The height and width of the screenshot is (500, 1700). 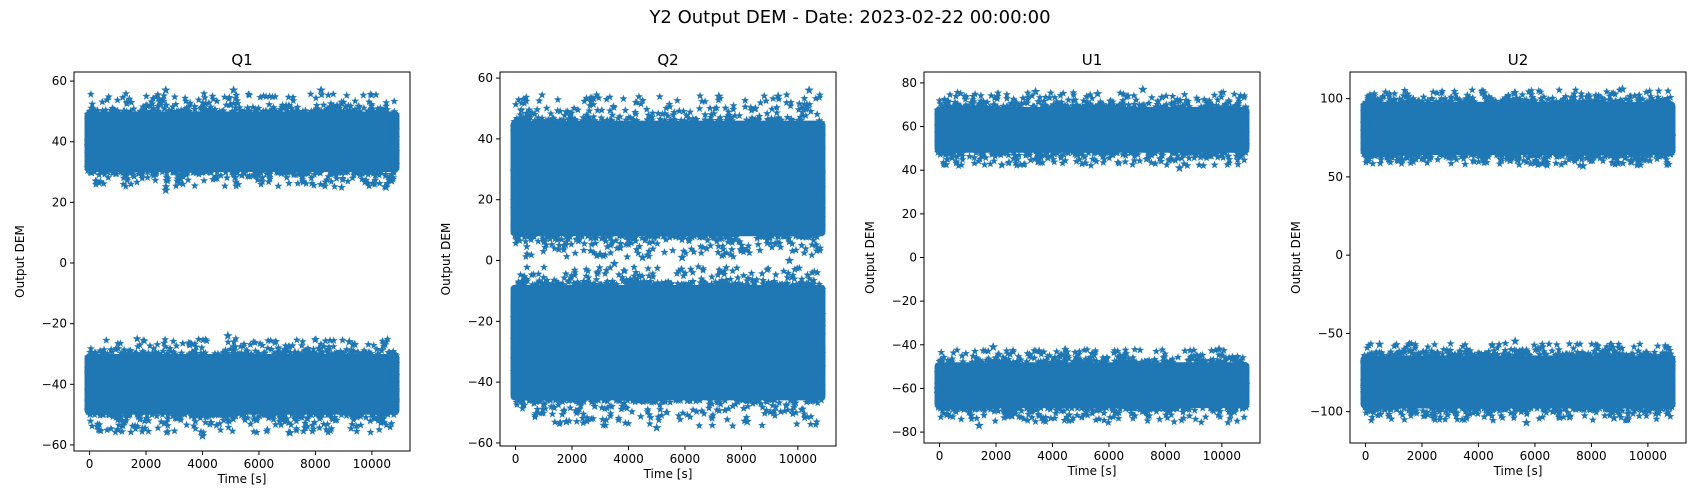 I want to click on y-tick-label: −50, so click(x=1330, y=333).